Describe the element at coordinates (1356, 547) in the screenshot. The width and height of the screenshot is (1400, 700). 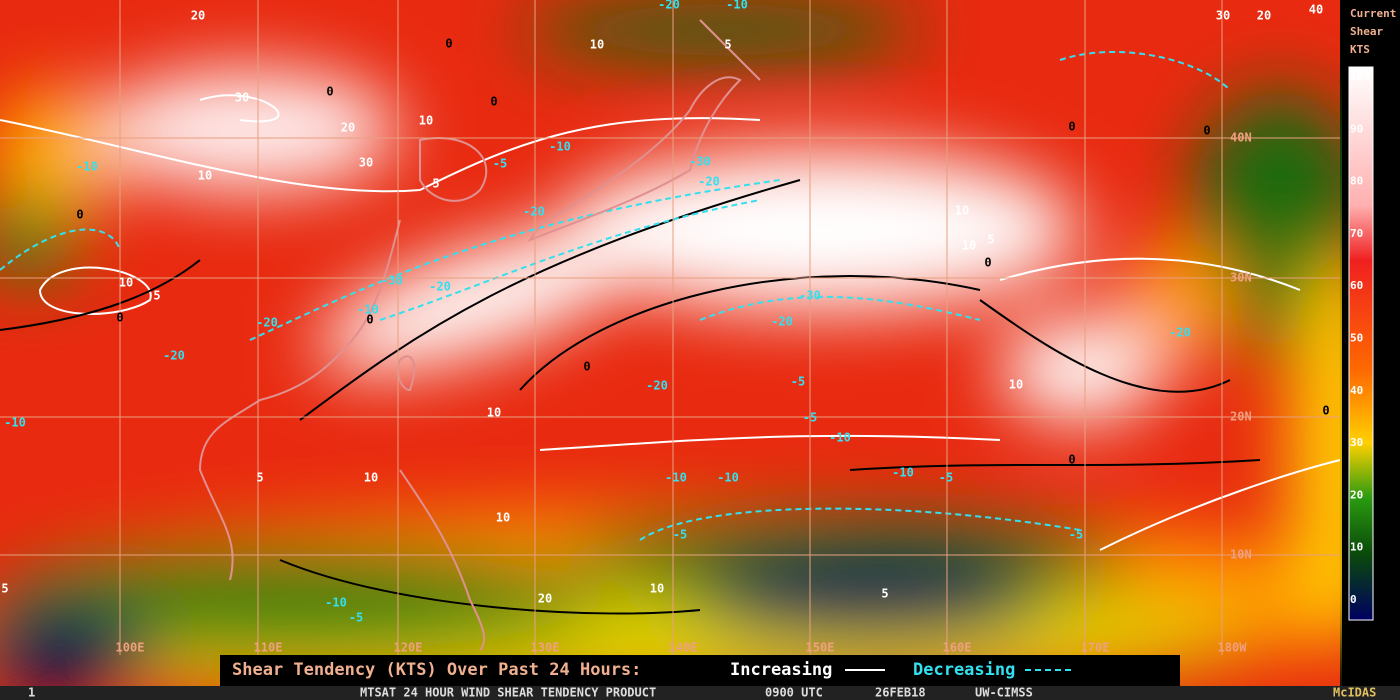
I see `legend-tick-label: 10` at that location.